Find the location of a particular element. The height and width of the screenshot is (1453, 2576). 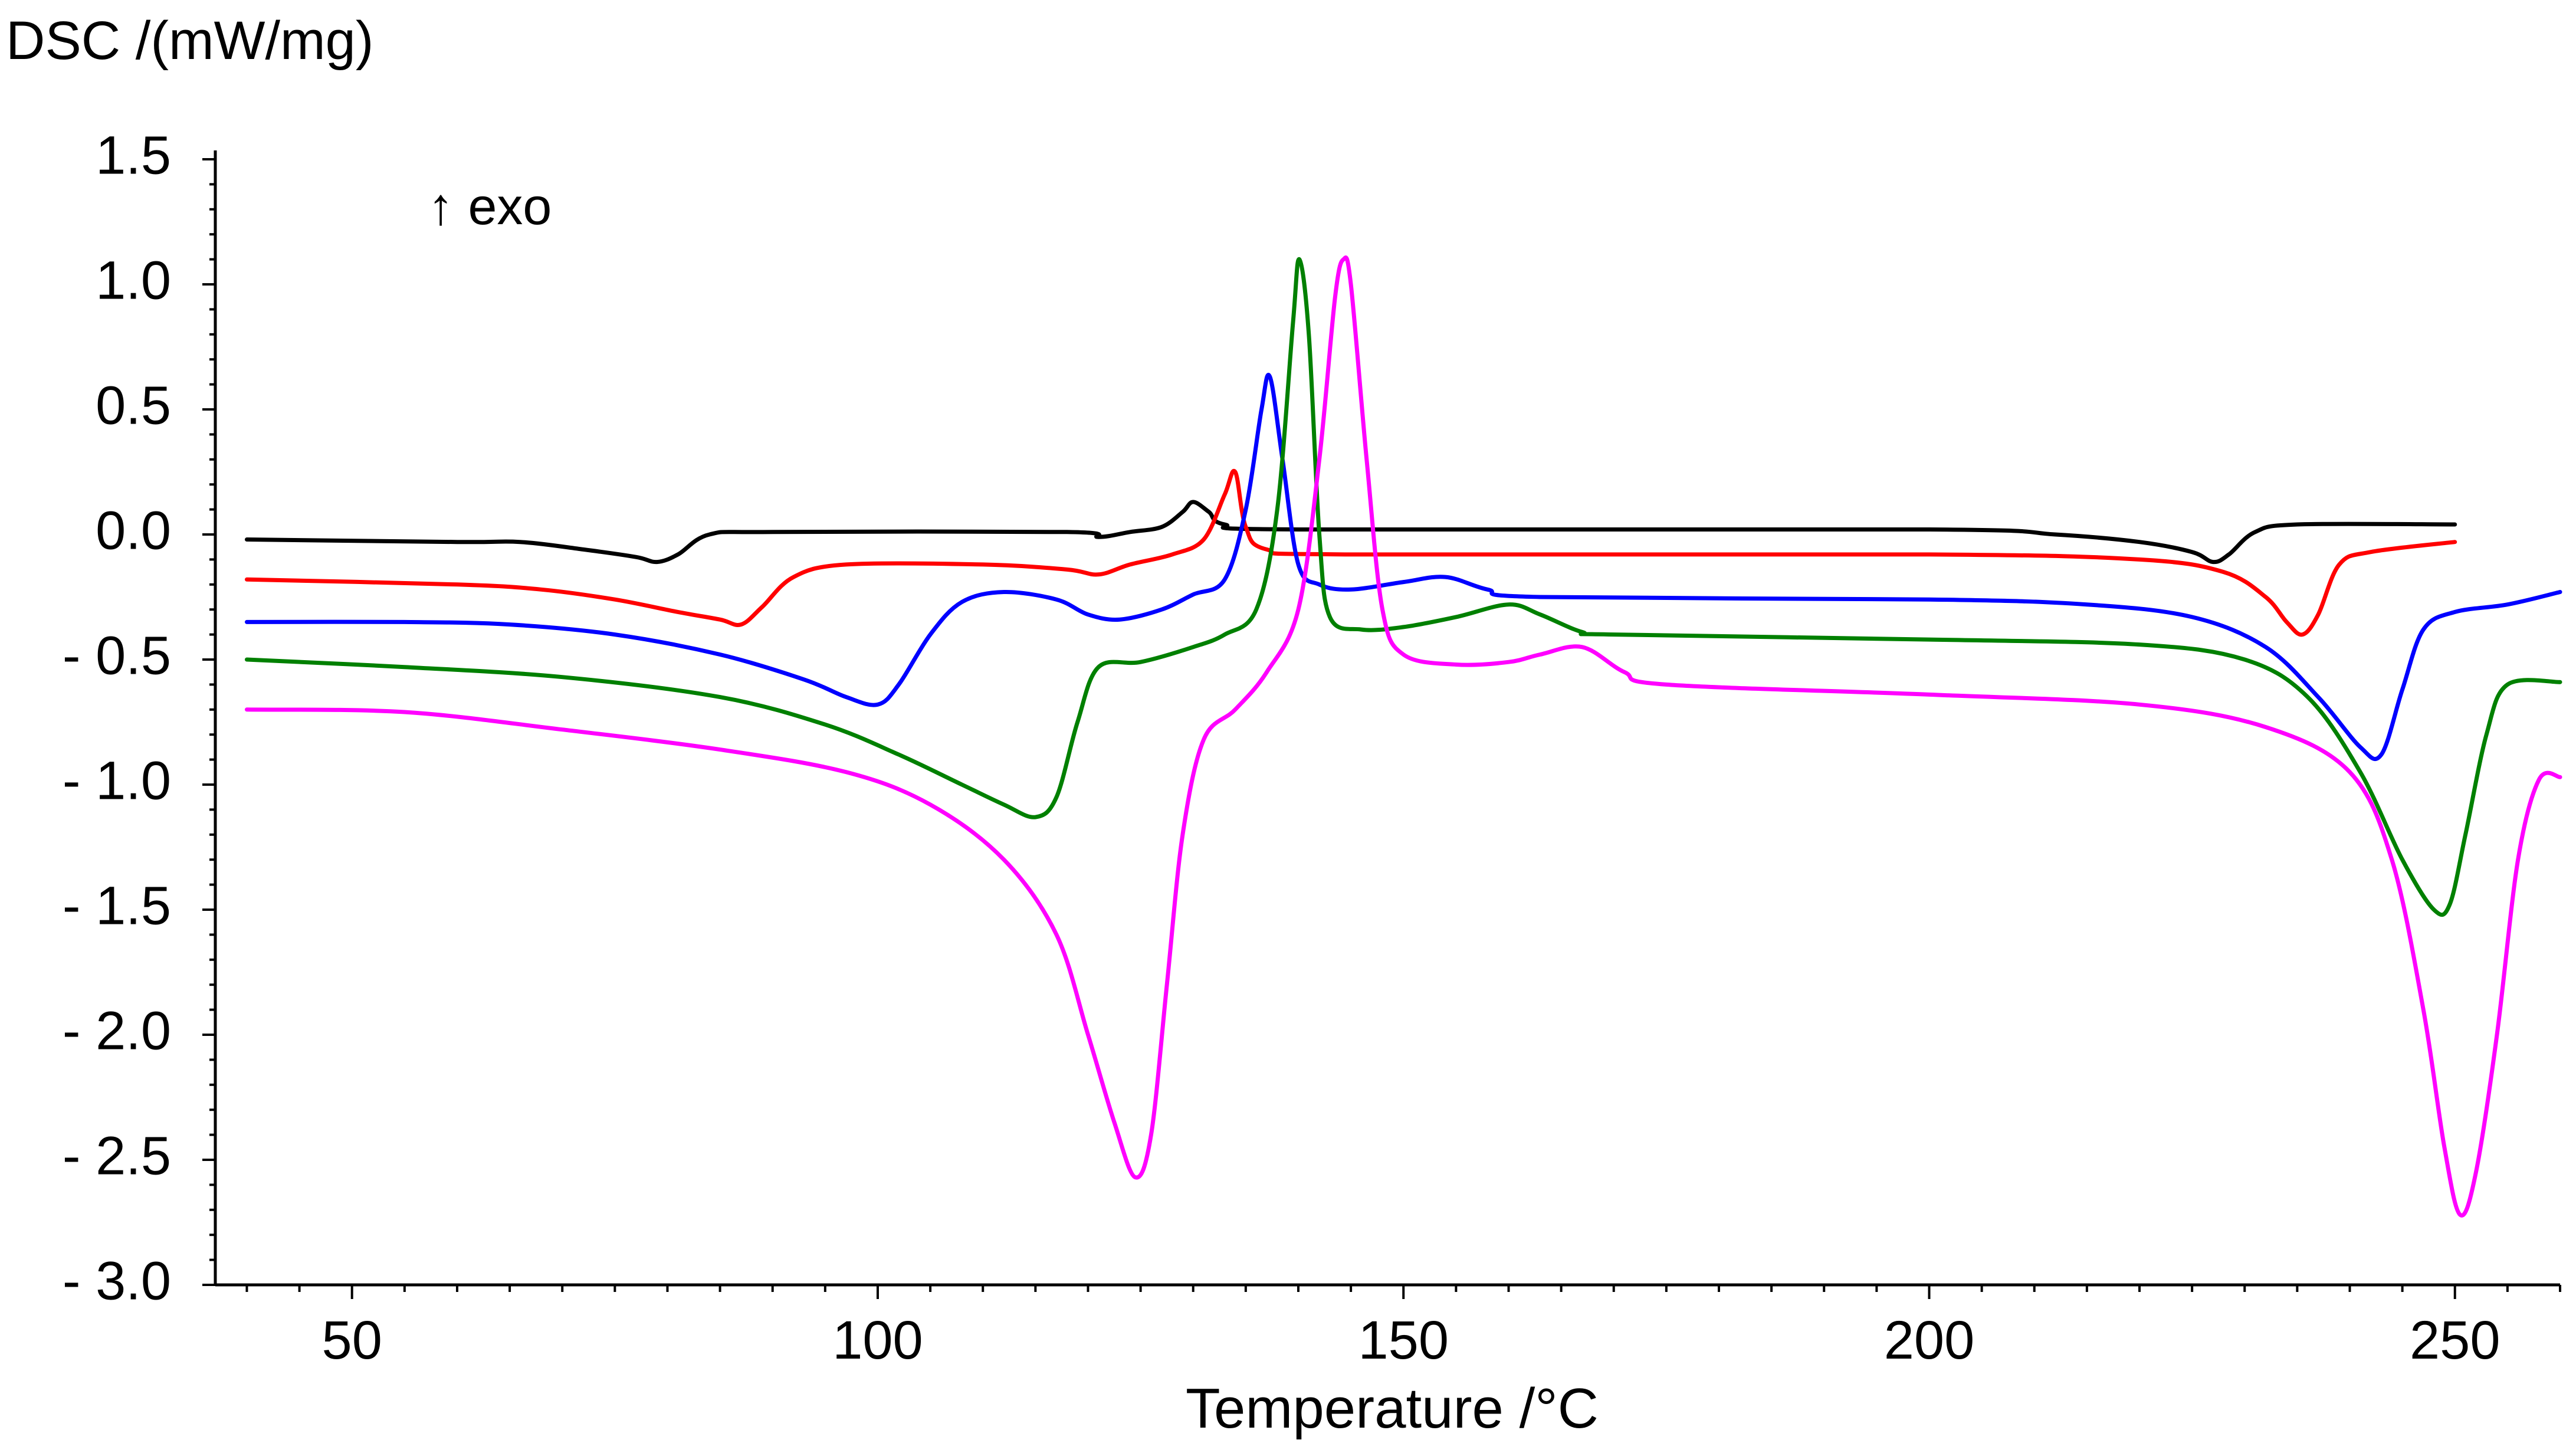

y-tick-label: - 1.0 is located at coordinates (117, 781).